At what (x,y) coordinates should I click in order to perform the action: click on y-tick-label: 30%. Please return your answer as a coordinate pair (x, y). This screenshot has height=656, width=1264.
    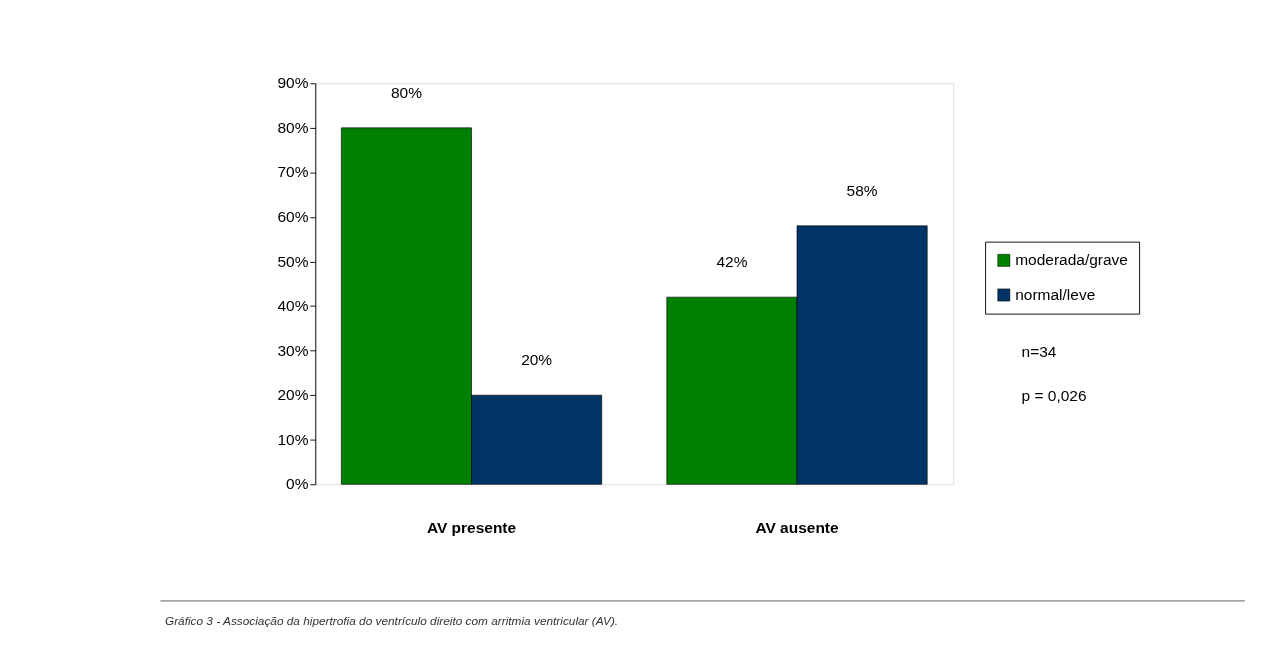
    Looking at the image, I should click on (293, 350).